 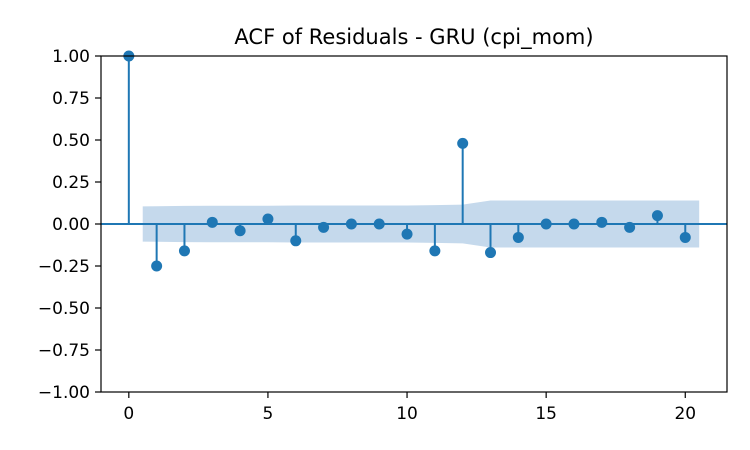 I want to click on chart-title: ACF of Residuals - GRU (cpi_mom), so click(x=413, y=37).